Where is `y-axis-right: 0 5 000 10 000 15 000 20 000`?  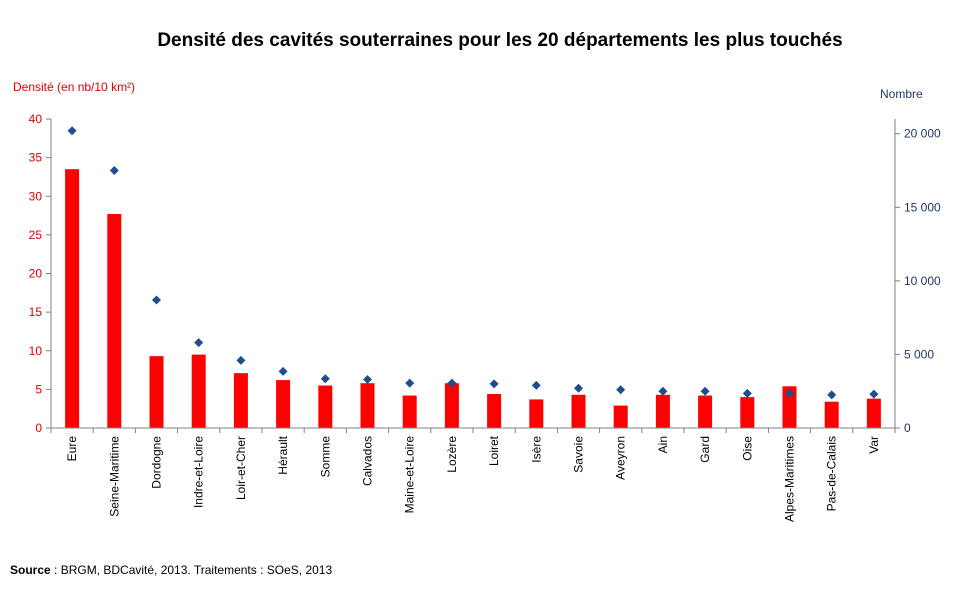
y-axis-right: 0 5 000 10 000 15 000 20 000 is located at coordinates (917, 277).